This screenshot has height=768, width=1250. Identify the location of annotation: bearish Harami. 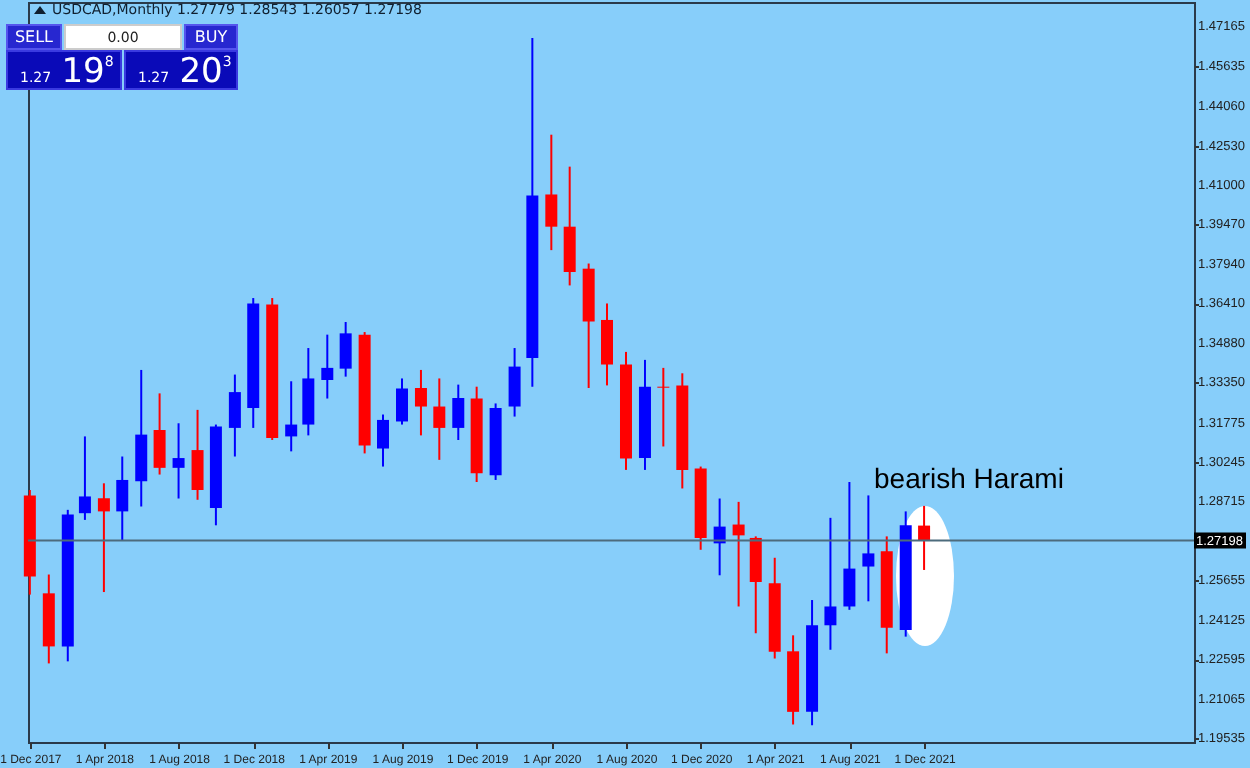
(969, 478).